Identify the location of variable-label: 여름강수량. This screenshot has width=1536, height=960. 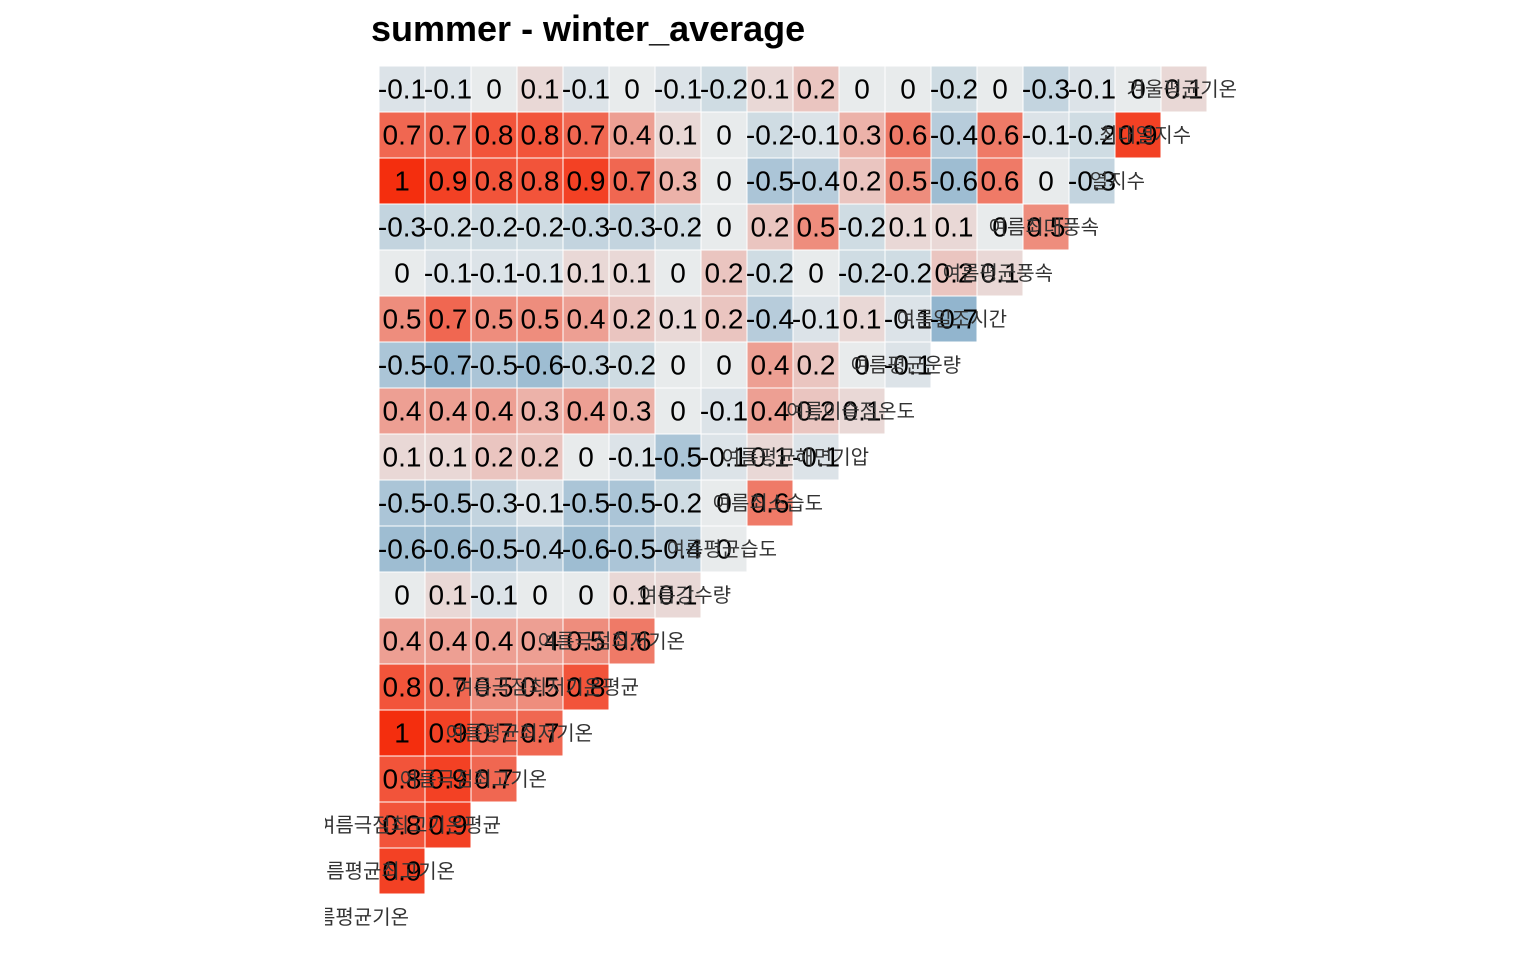
(685, 595).